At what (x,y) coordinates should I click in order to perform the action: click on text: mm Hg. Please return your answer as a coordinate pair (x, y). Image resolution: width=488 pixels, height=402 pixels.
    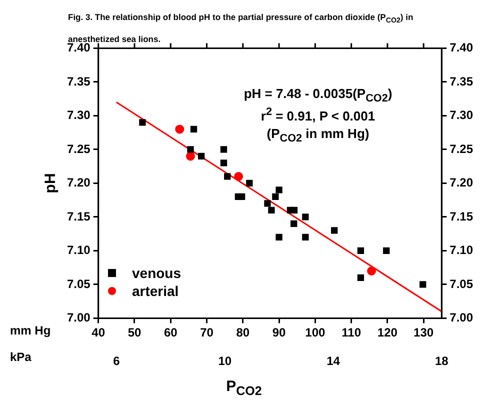
    Looking at the image, I should click on (30, 331).